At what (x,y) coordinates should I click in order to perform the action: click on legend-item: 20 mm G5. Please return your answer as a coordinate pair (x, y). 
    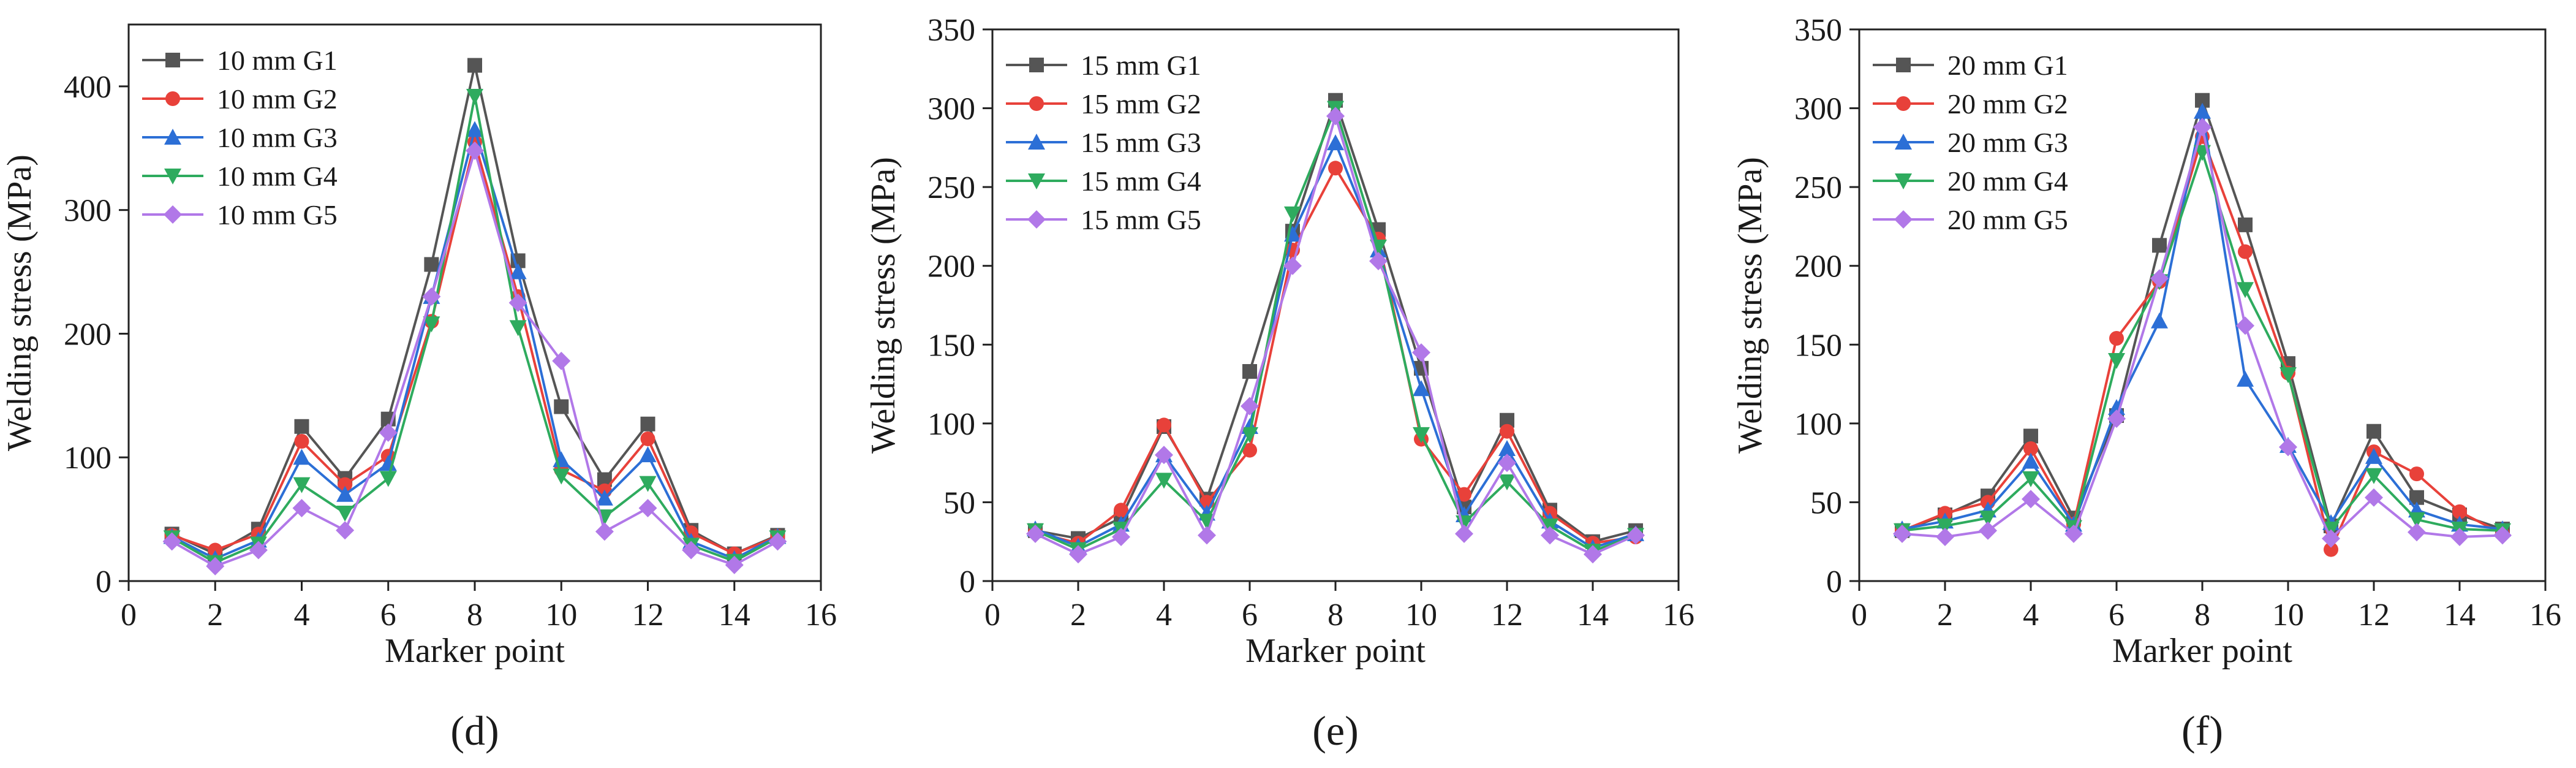
    Looking at the image, I should click on (1970, 220).